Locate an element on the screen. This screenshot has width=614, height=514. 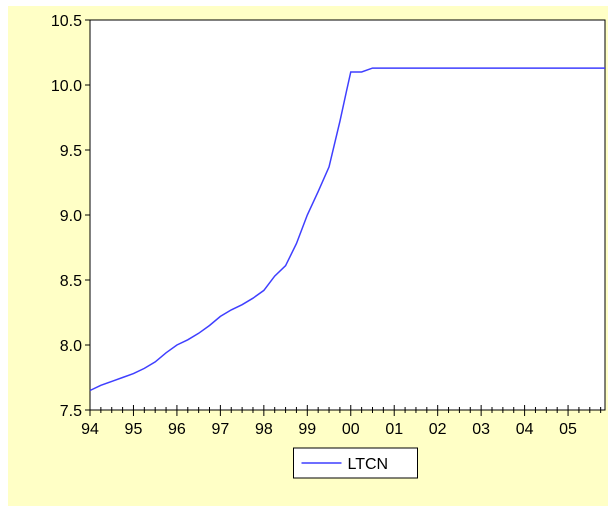
y-tick-label: 8.5 is located at coordinates (71, 281).